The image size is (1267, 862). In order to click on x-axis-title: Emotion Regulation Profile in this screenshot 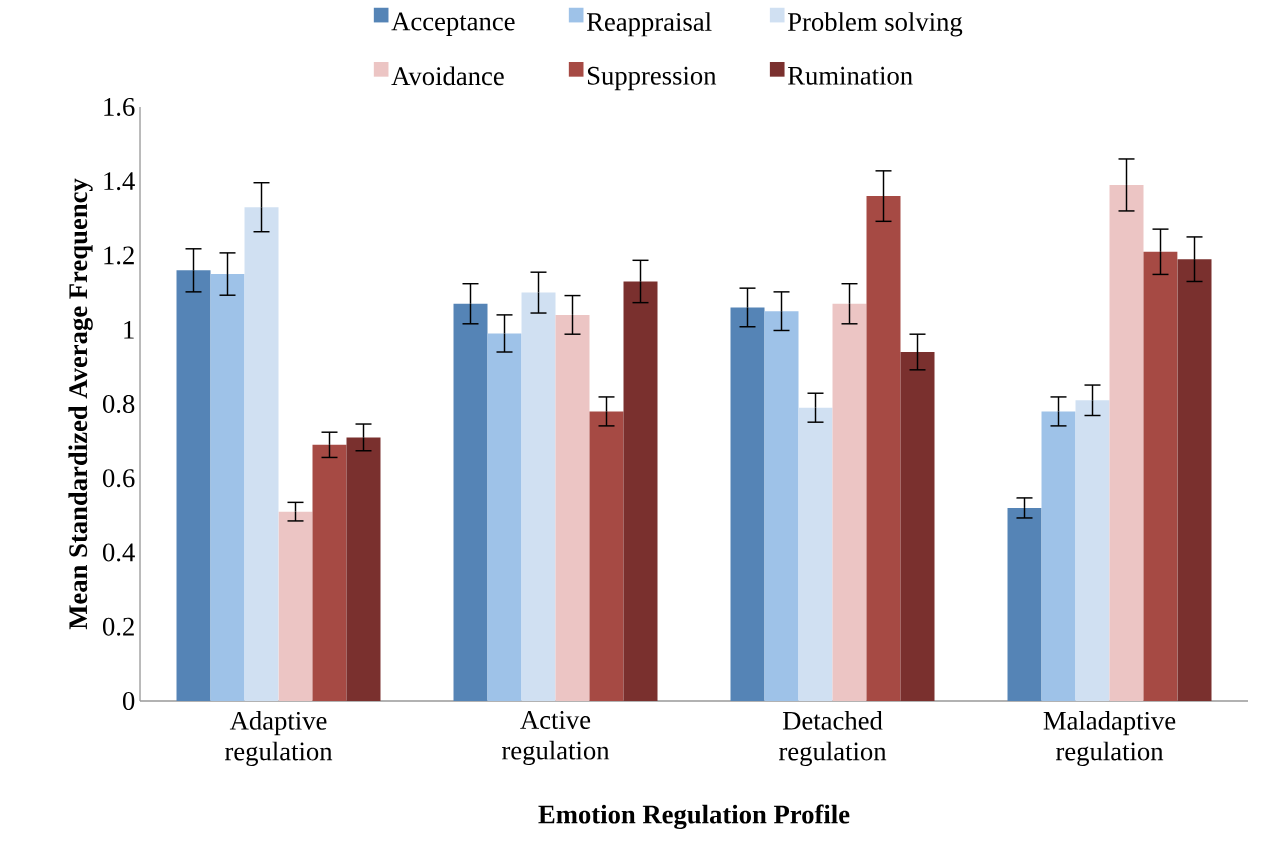, I will do `click(694, 817)`.